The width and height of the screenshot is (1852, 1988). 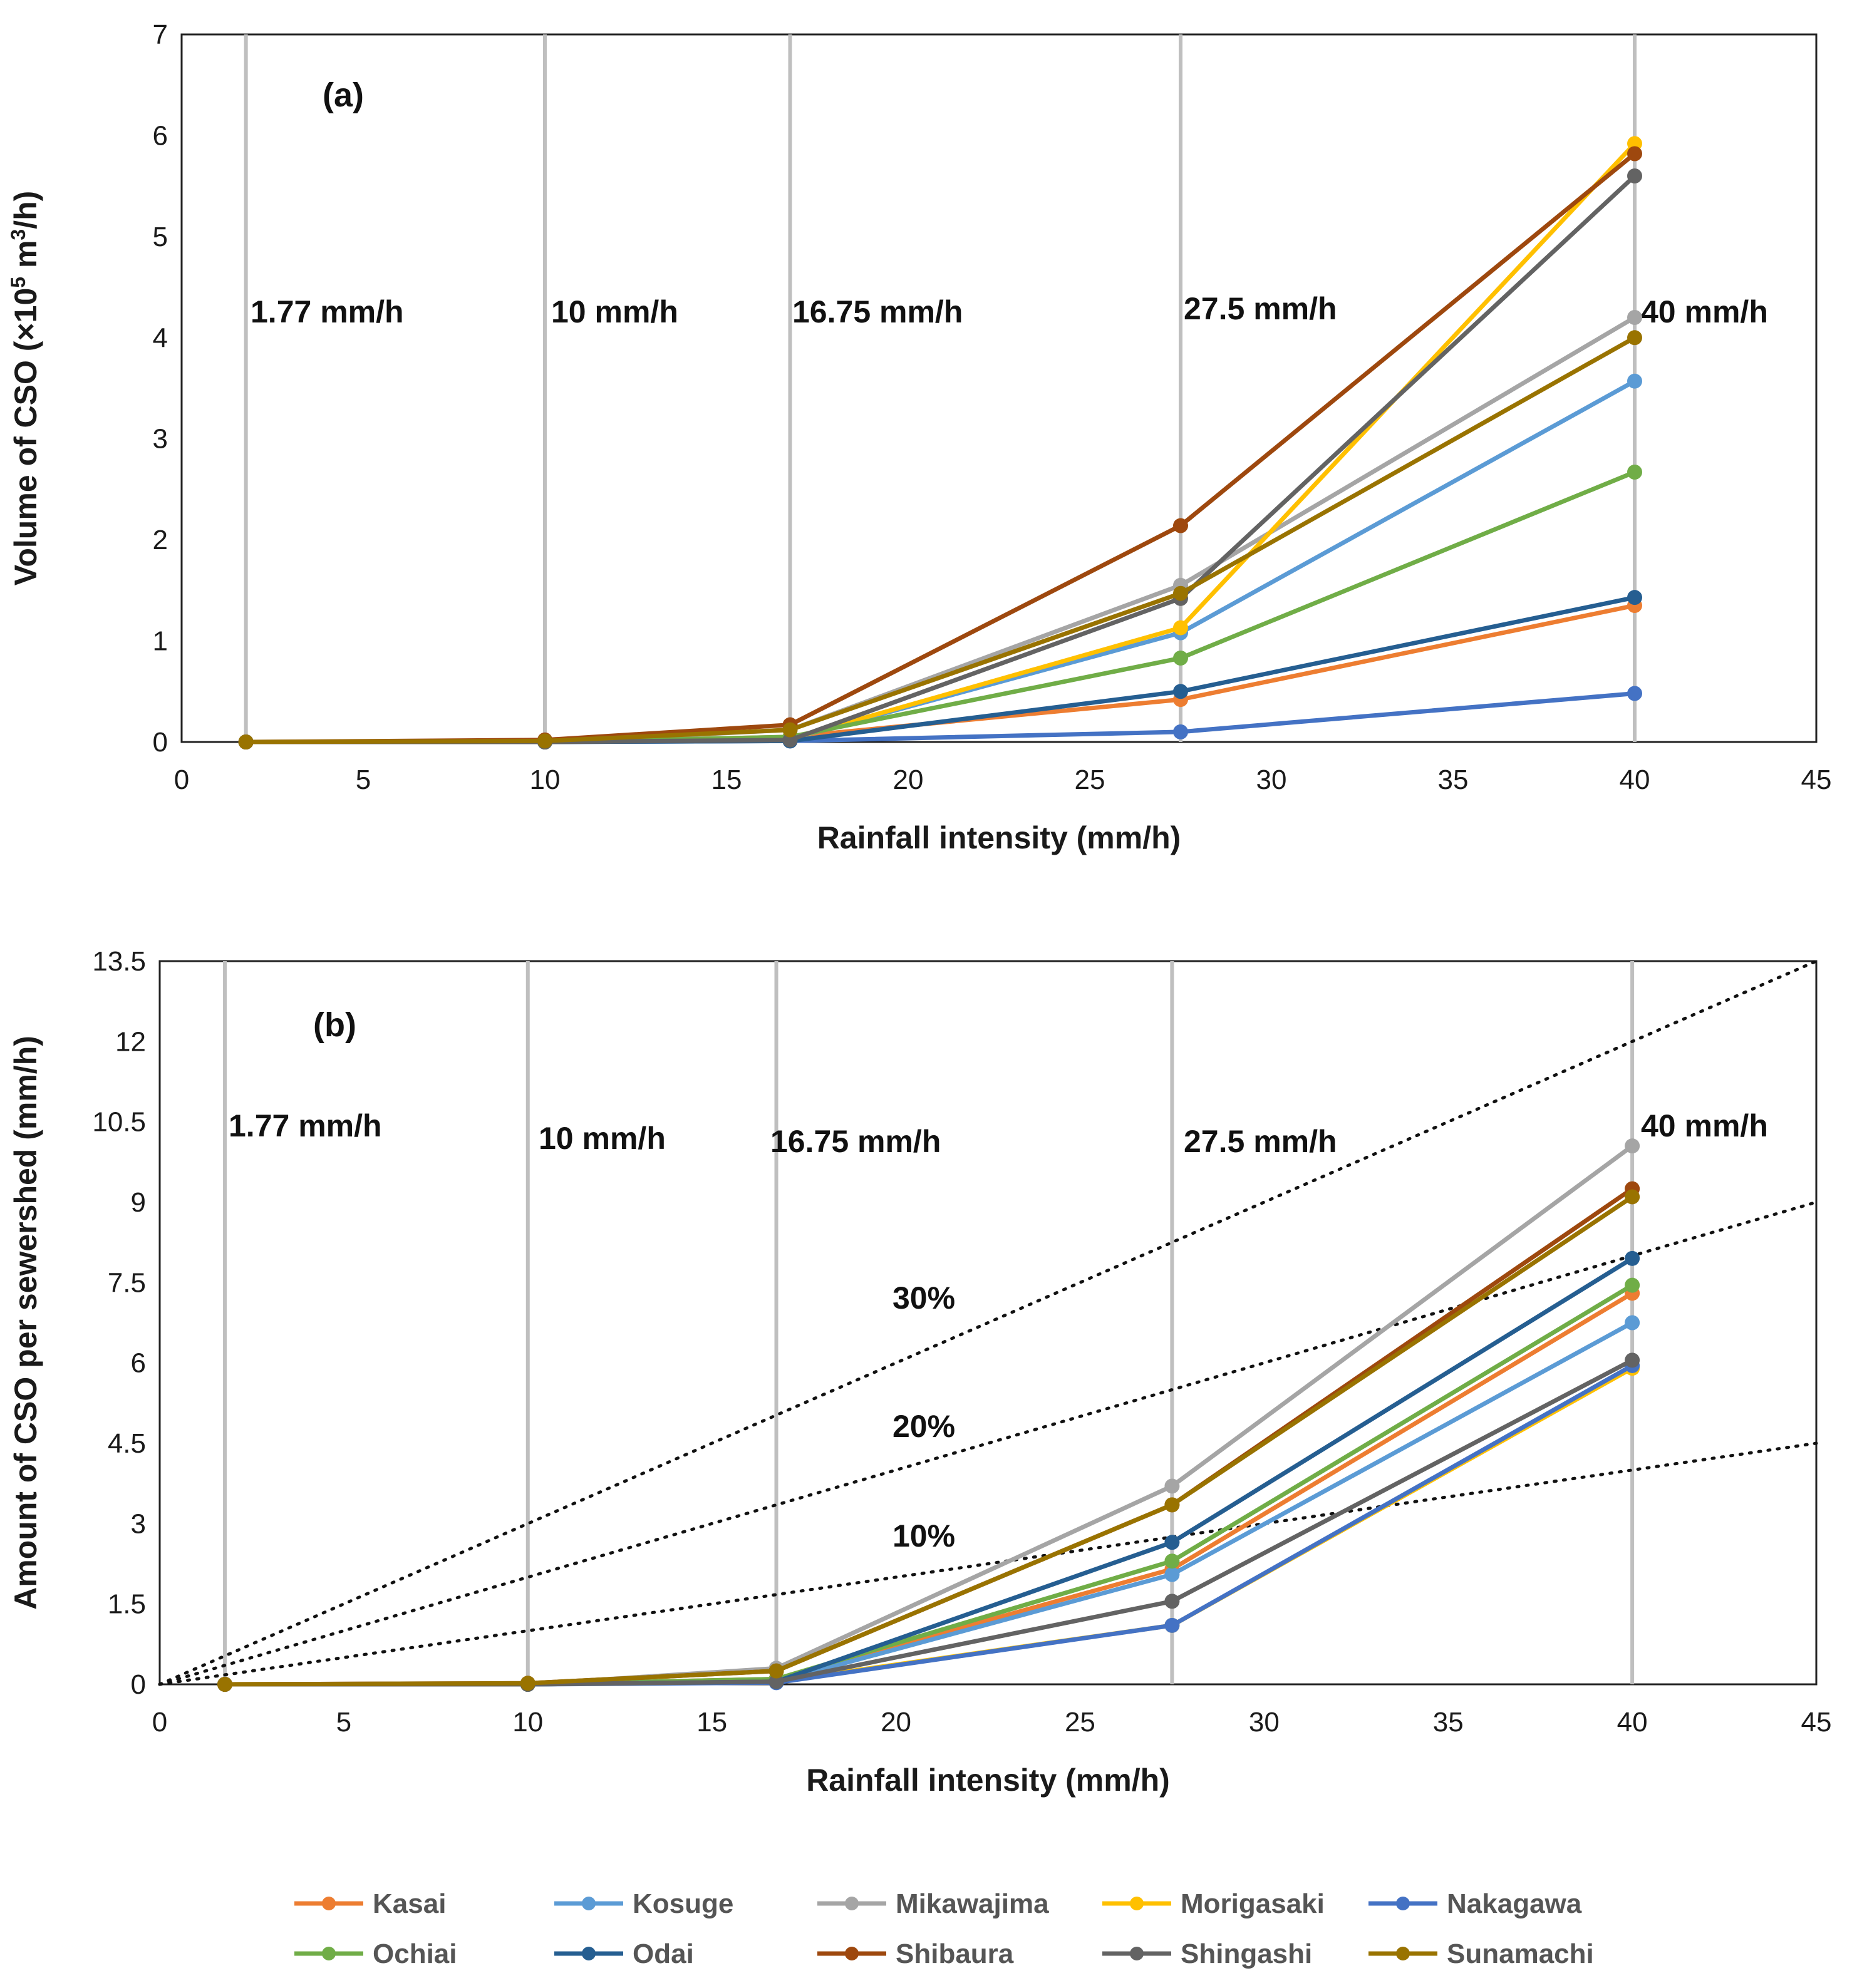 I want to click on b-x-tick-15: 15, so click(x=711, y=1722).